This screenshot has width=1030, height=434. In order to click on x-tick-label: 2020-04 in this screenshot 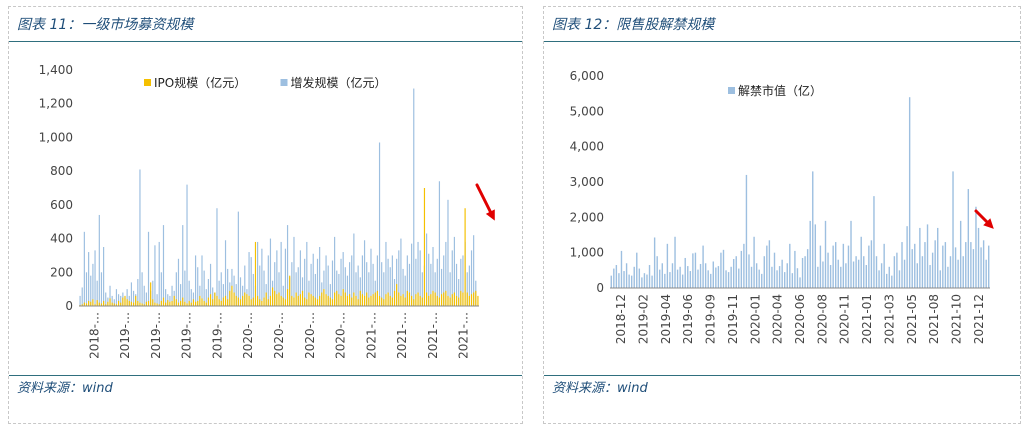, I will do `click(778, 319)`.